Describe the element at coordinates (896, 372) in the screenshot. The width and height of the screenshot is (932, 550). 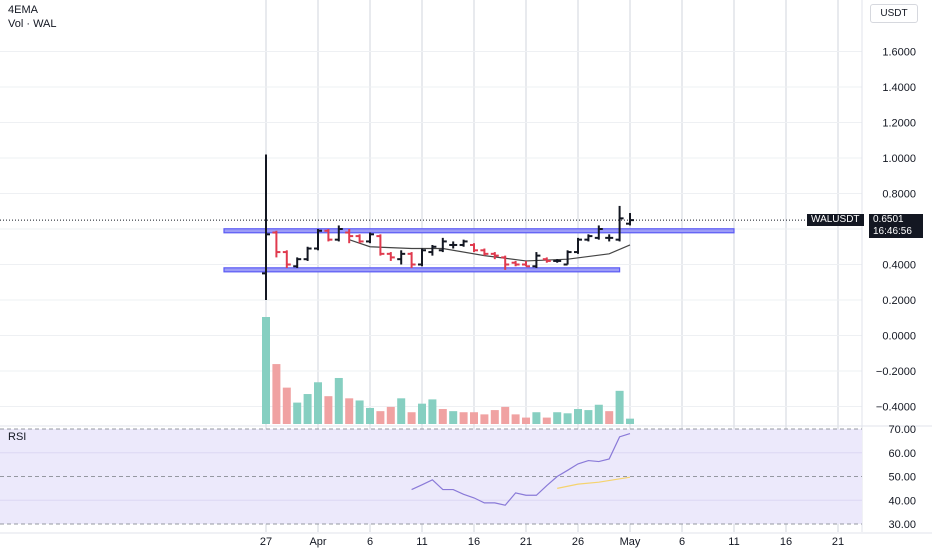
I see `price-tick-label: −0.2000` at that location.